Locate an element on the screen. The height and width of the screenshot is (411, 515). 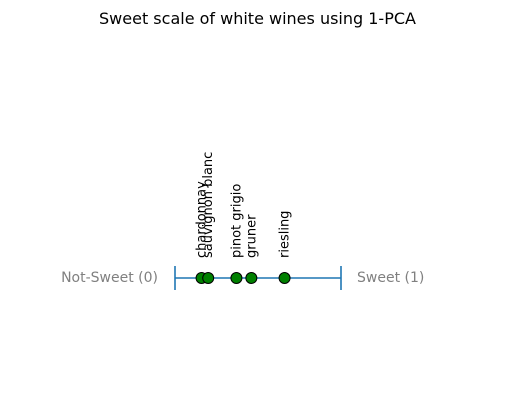
chart-title: Sweet scale of white wines using 1-PCA is located at coordinates (257, 18).